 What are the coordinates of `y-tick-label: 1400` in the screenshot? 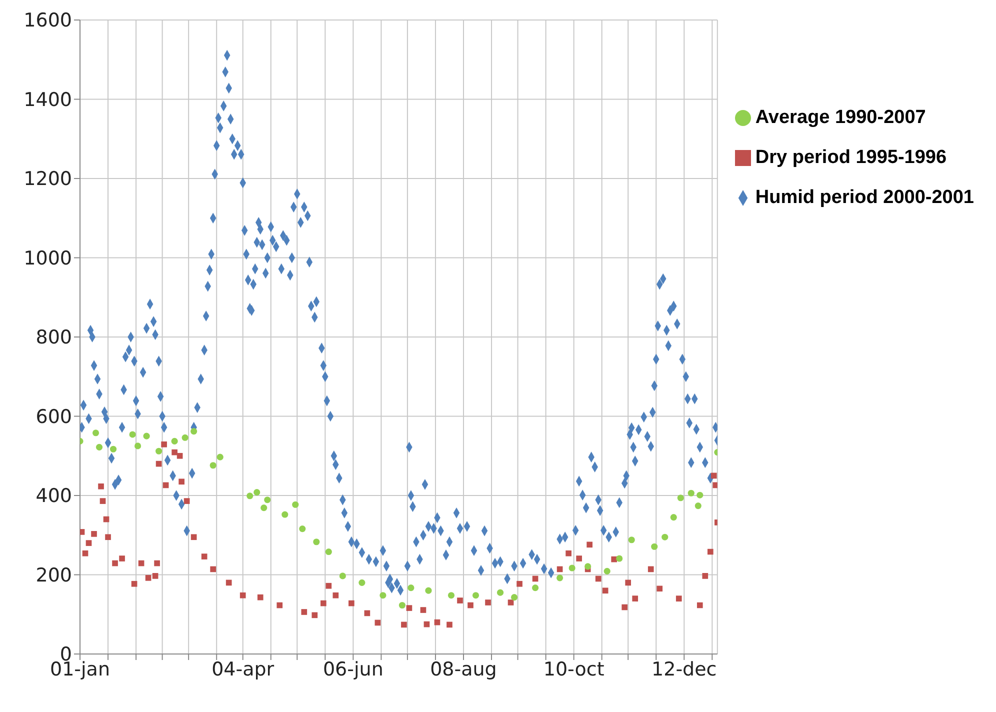 It's located at (48, 99).